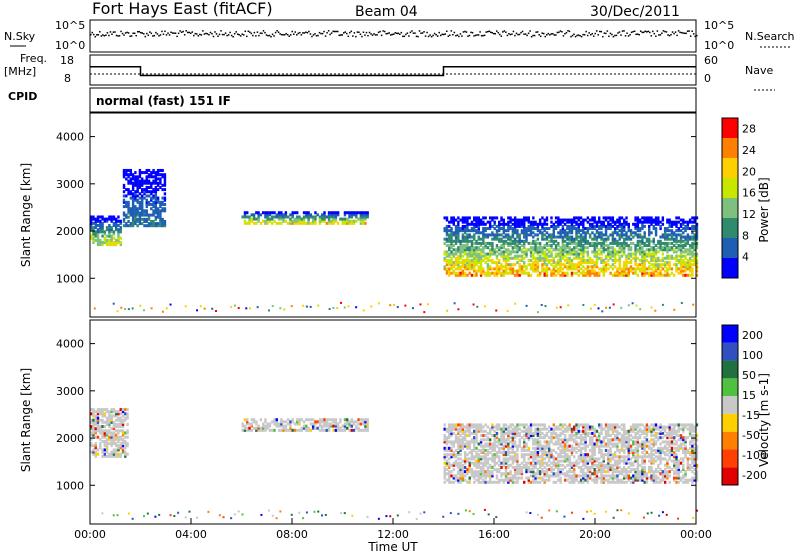 This screenshot has height=554, width=800. I want to click on colorbar-frame, so click(730, 198).